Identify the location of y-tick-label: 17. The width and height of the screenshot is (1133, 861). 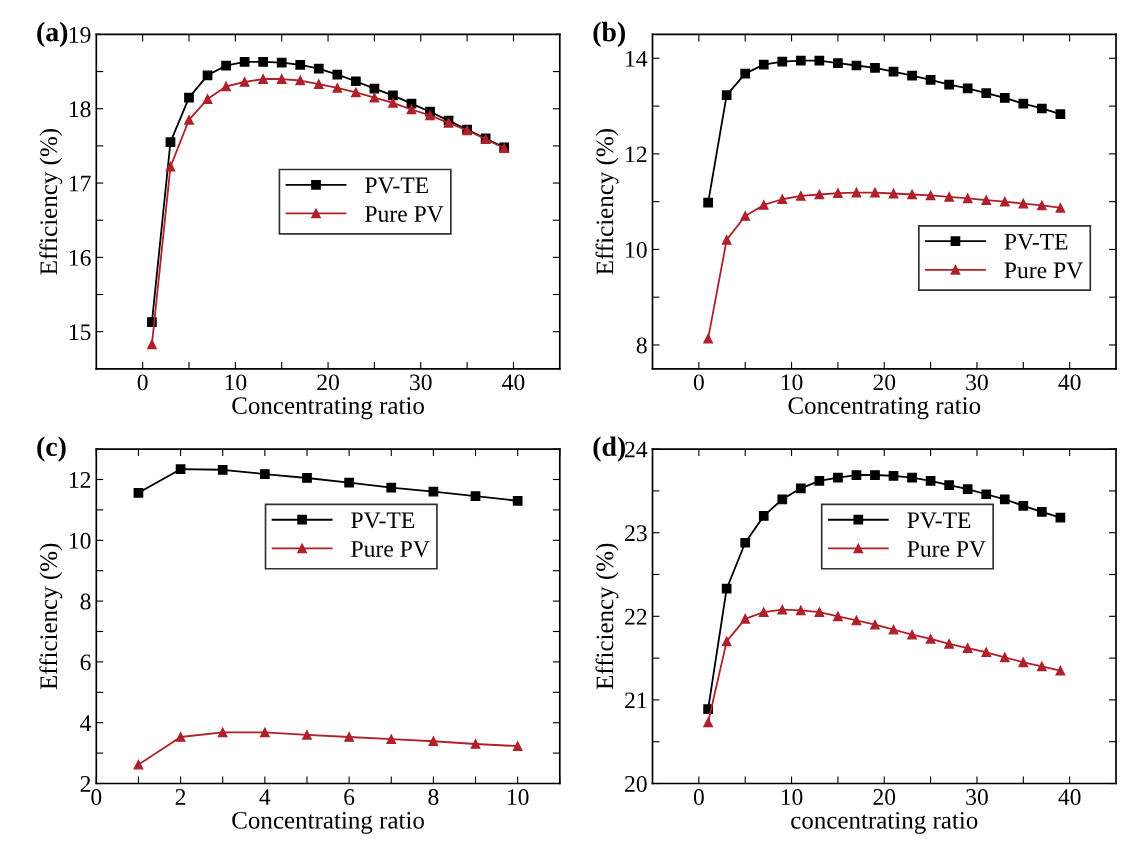
(80, 183).